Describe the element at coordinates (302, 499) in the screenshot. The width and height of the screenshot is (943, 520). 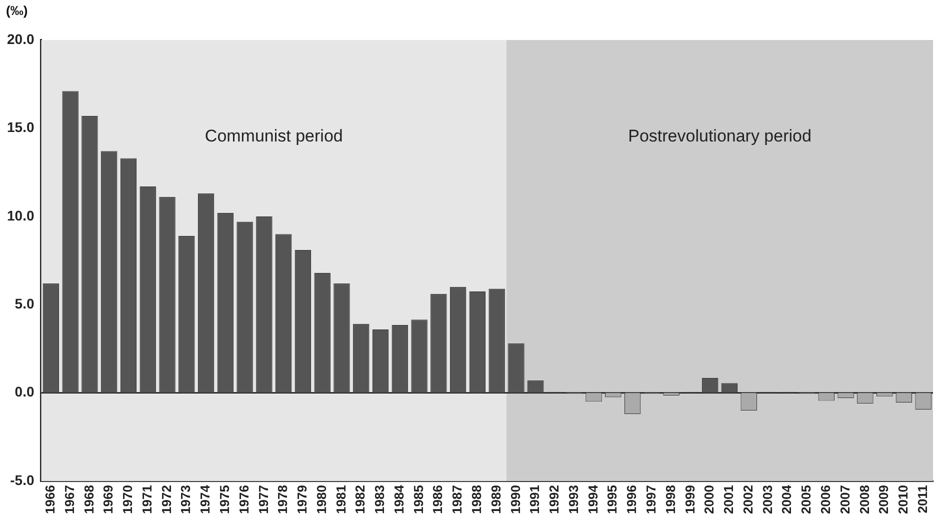
I see `x-tick-label: 1979` at that location.